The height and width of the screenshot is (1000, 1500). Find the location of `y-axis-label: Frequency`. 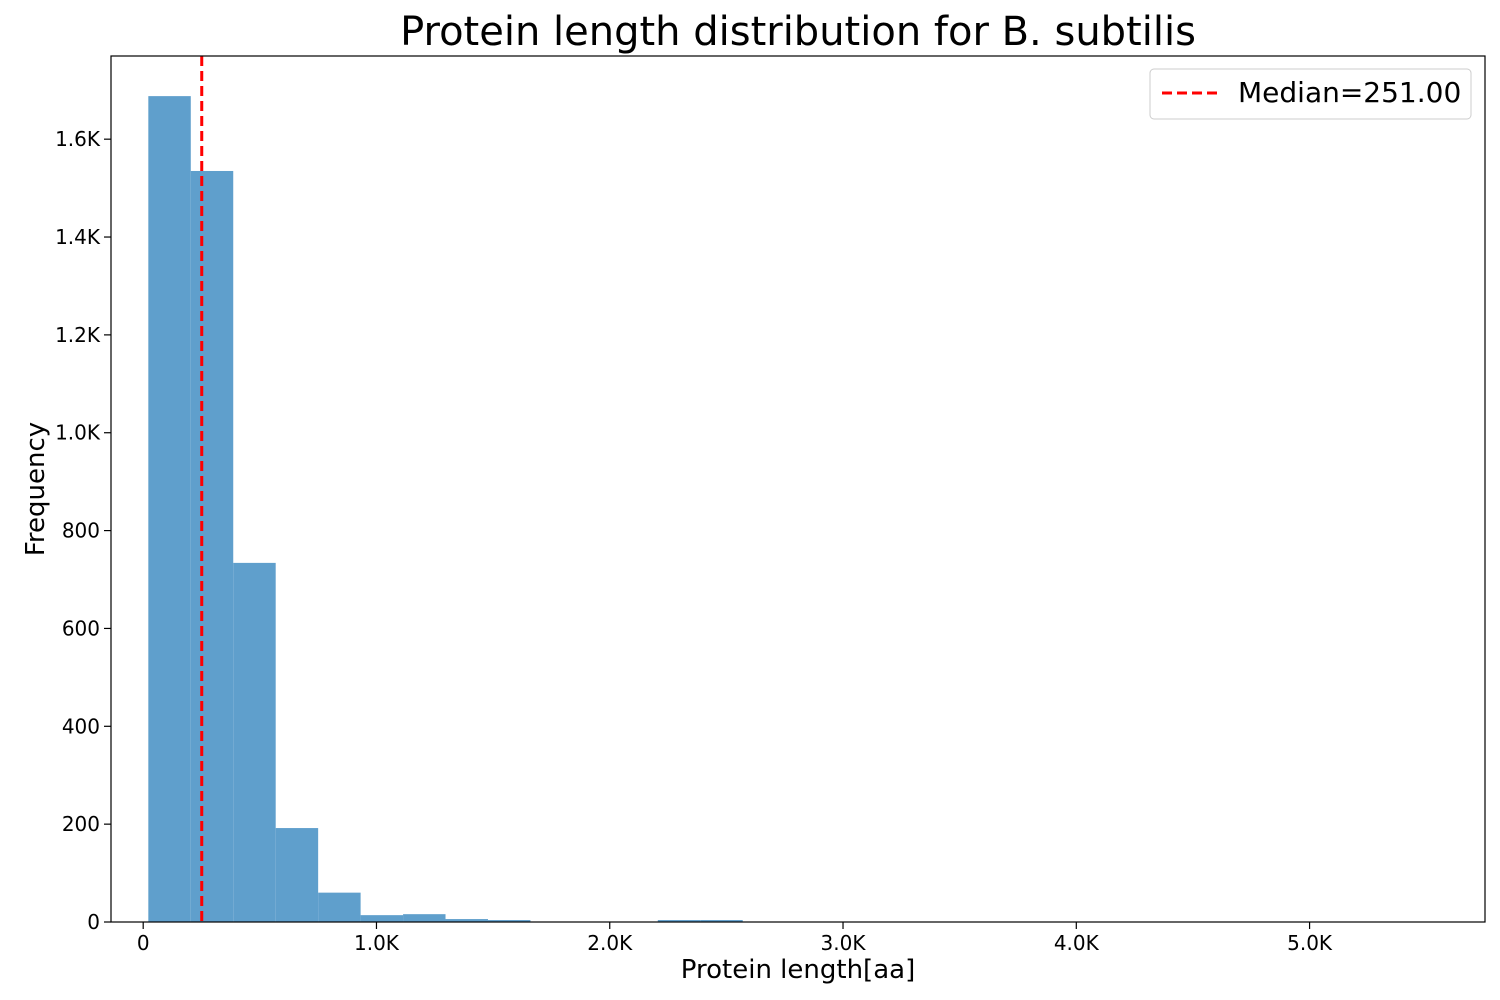

y-axis-label: Frequency is located at coordinates (36, 489).